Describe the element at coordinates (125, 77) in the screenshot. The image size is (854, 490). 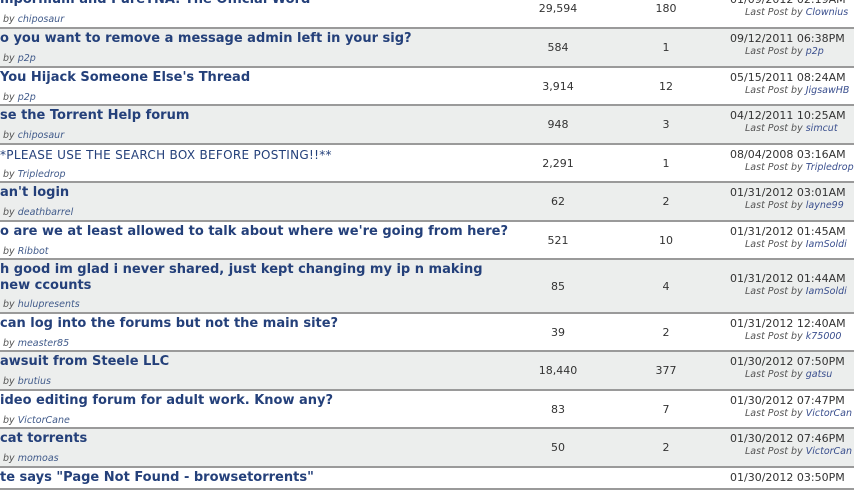
I see `thread-title-link: You Hijack Someone Else's Thread` at that location.